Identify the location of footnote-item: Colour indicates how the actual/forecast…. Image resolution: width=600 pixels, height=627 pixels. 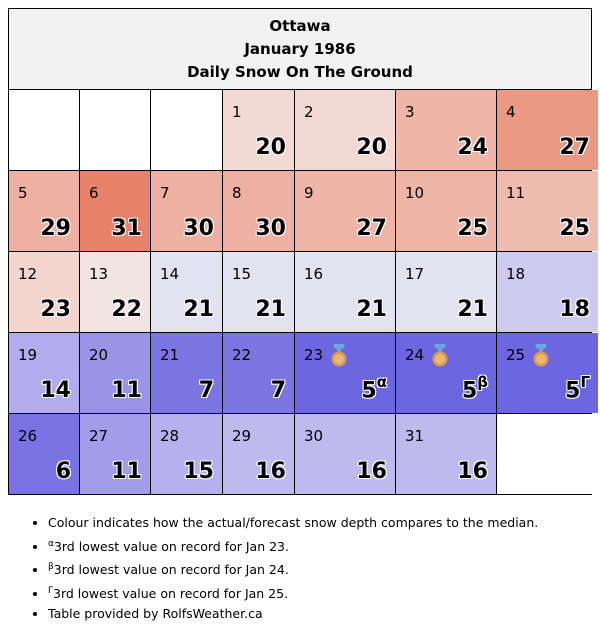
(293, 523).